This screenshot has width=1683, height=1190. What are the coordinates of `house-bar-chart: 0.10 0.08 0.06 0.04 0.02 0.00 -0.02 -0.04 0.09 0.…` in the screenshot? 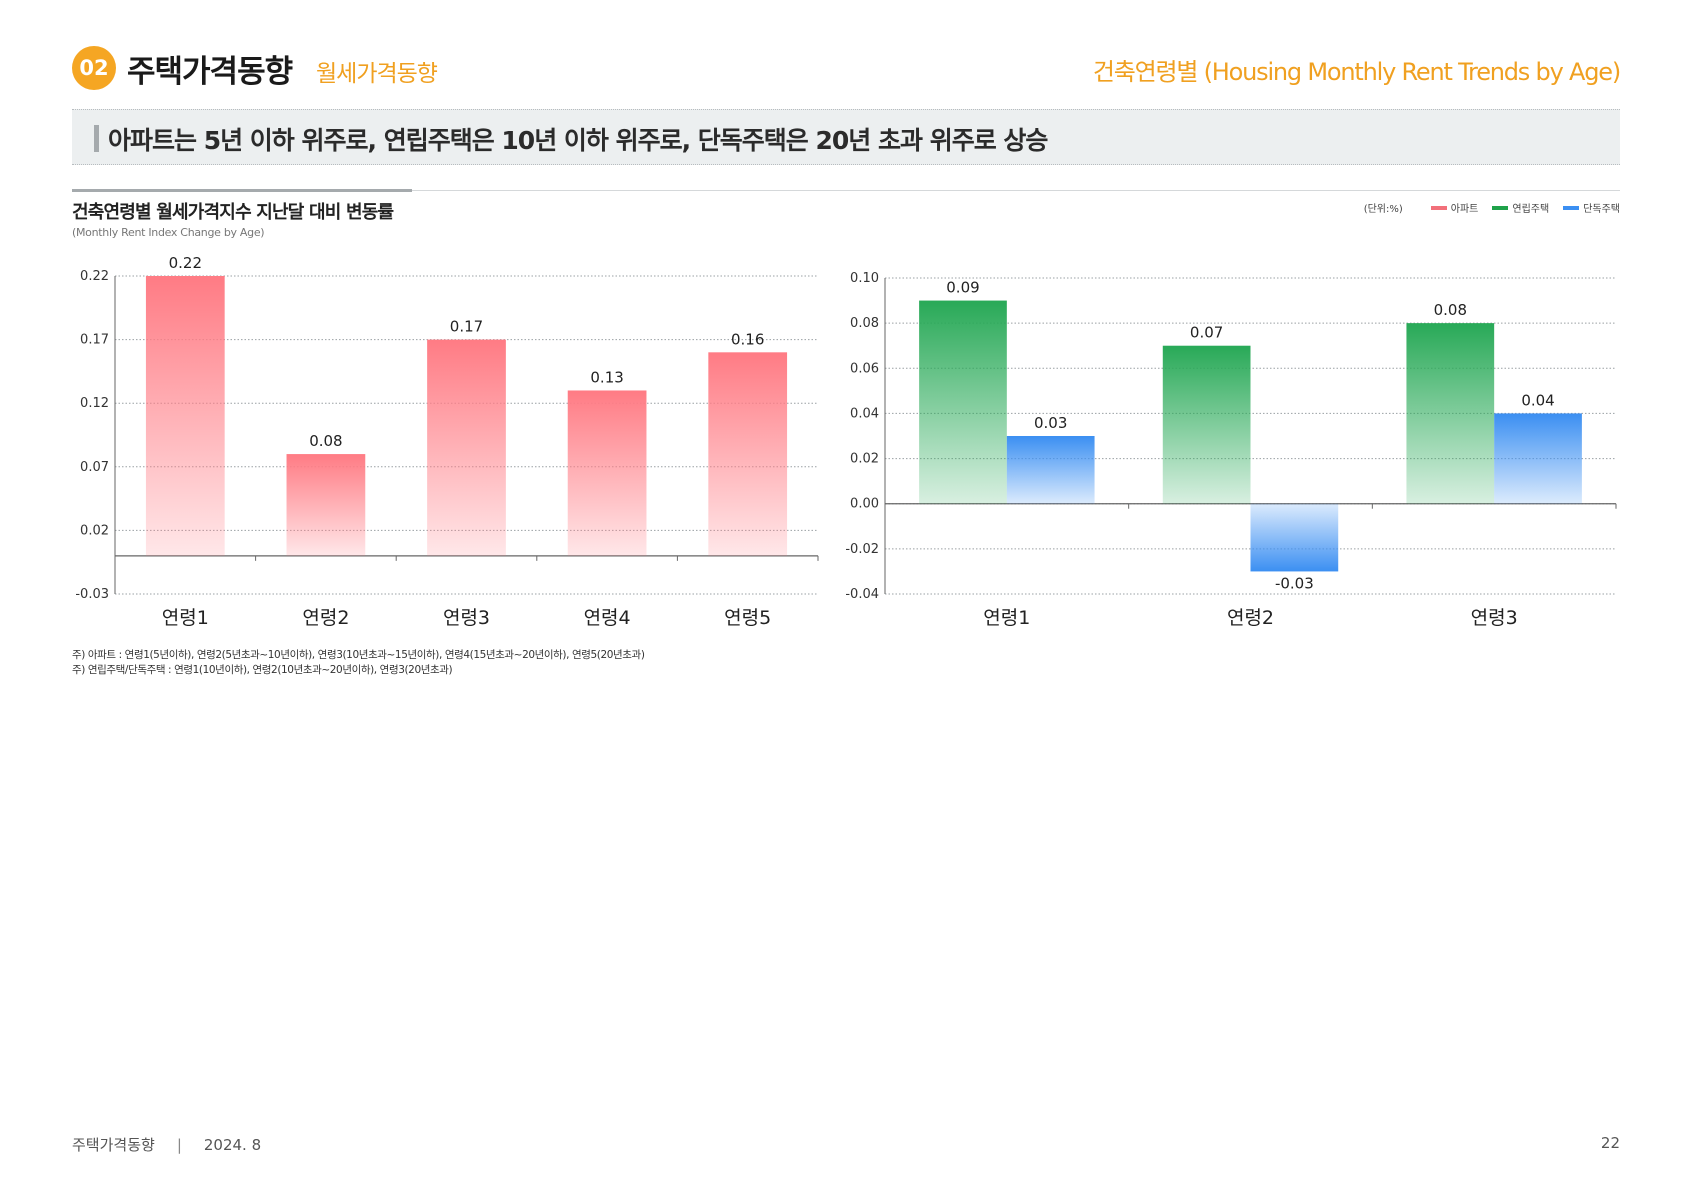 It's located at (1231, 450).